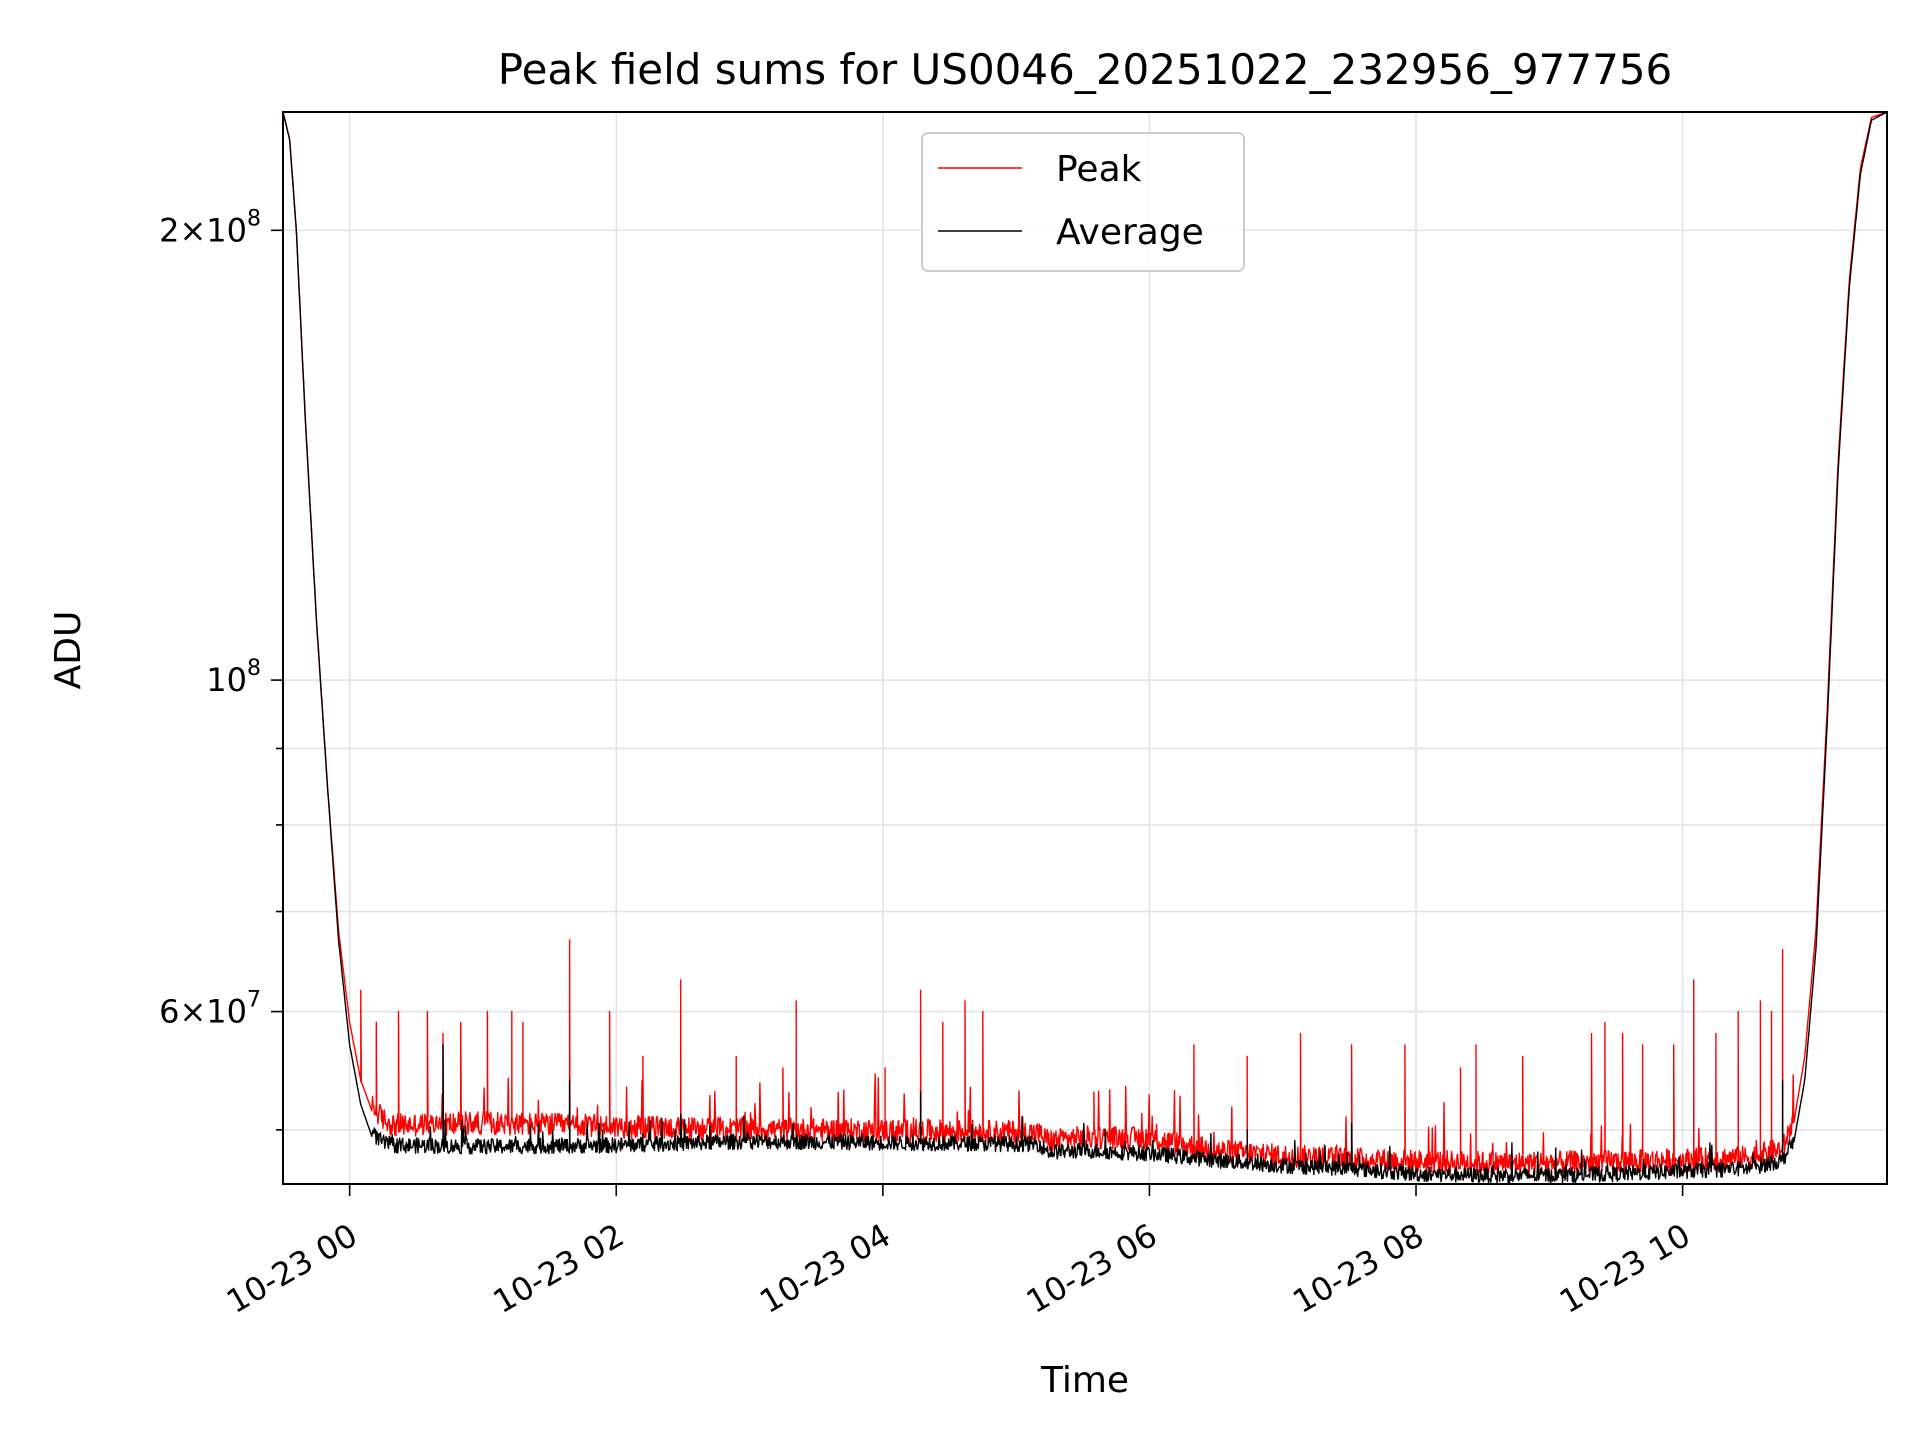  Describe the element at coordinates (233, 677) in the screenshot. I see `y-tick-label: 108` at that location.